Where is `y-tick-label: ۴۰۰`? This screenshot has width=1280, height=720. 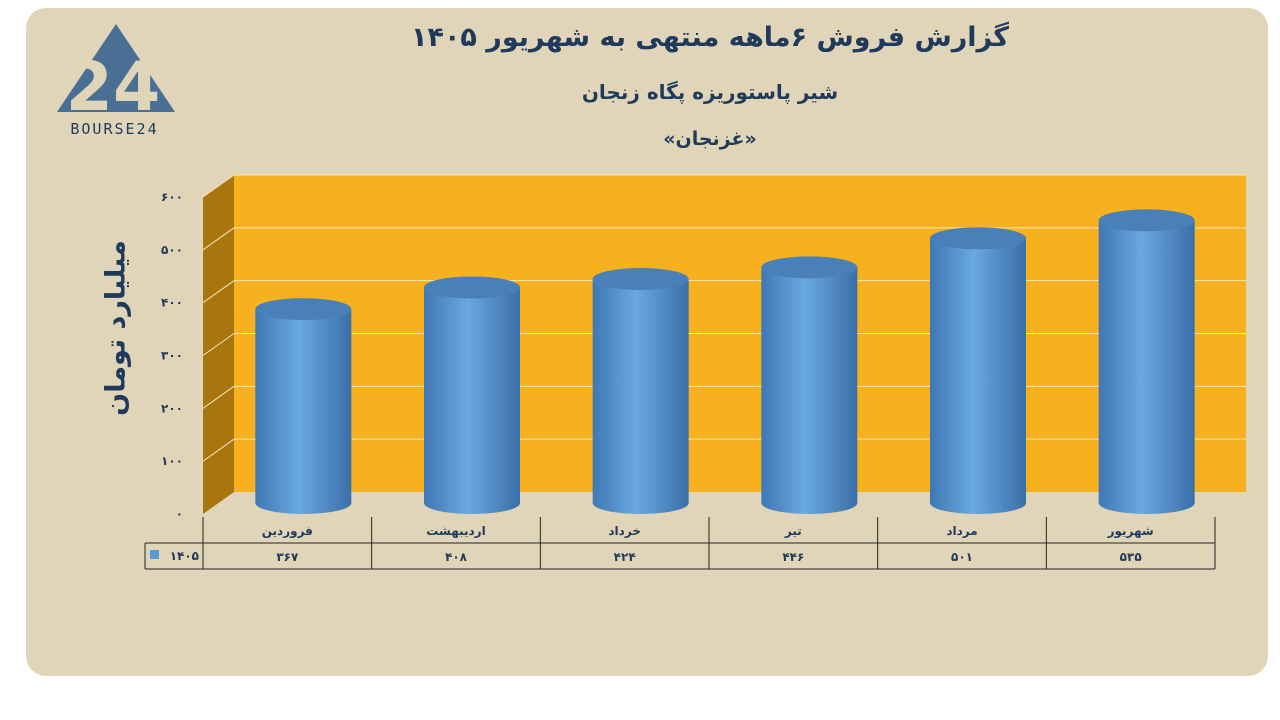 y-tick-label: ۴۰۰ is located at coordinates (172, 303).